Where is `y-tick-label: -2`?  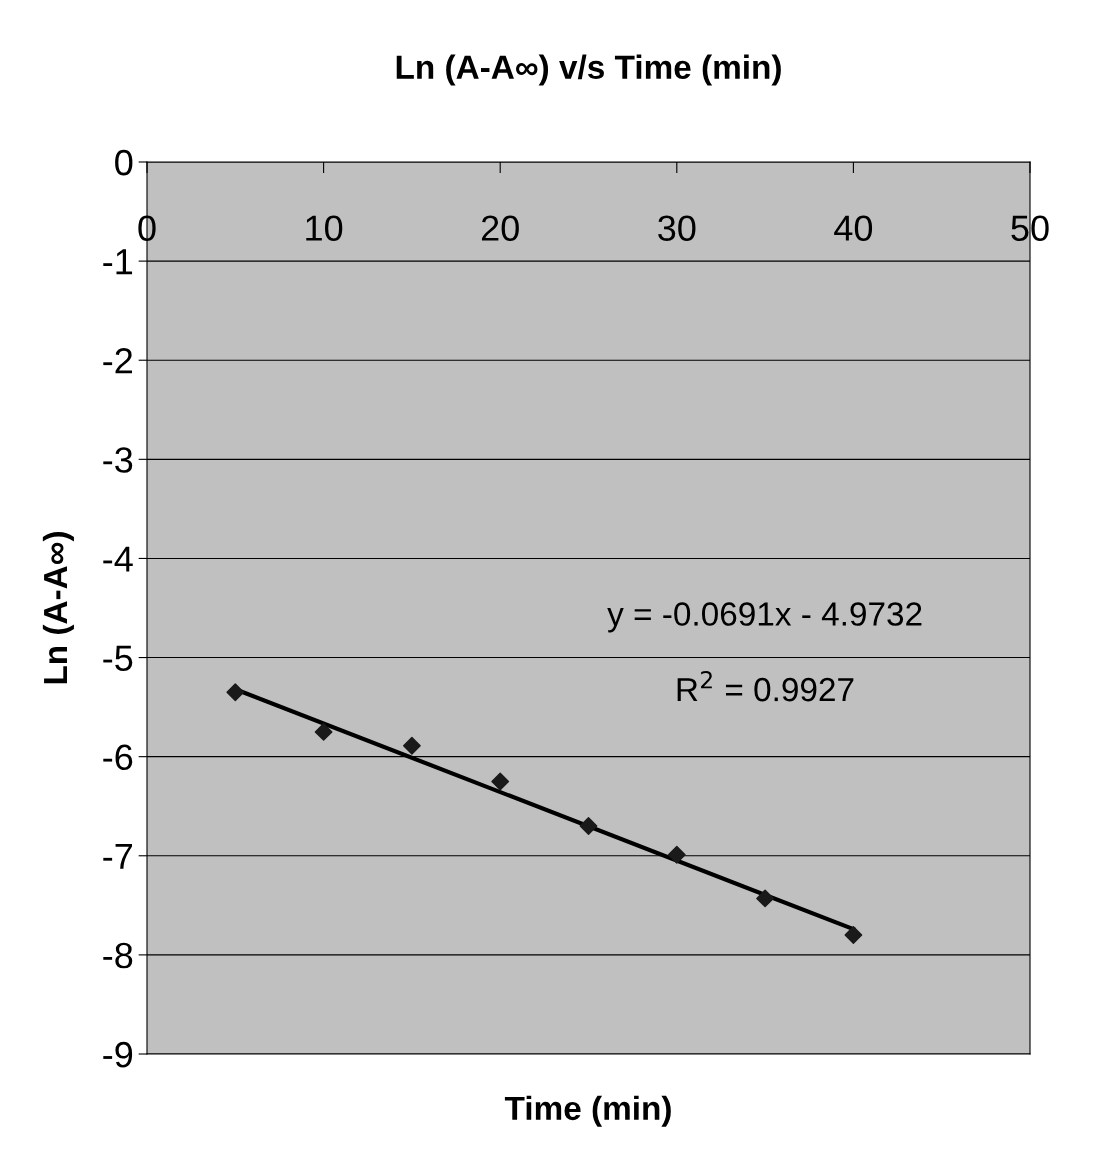 y-tick-label: -2 is located at coordinates (117, 361).